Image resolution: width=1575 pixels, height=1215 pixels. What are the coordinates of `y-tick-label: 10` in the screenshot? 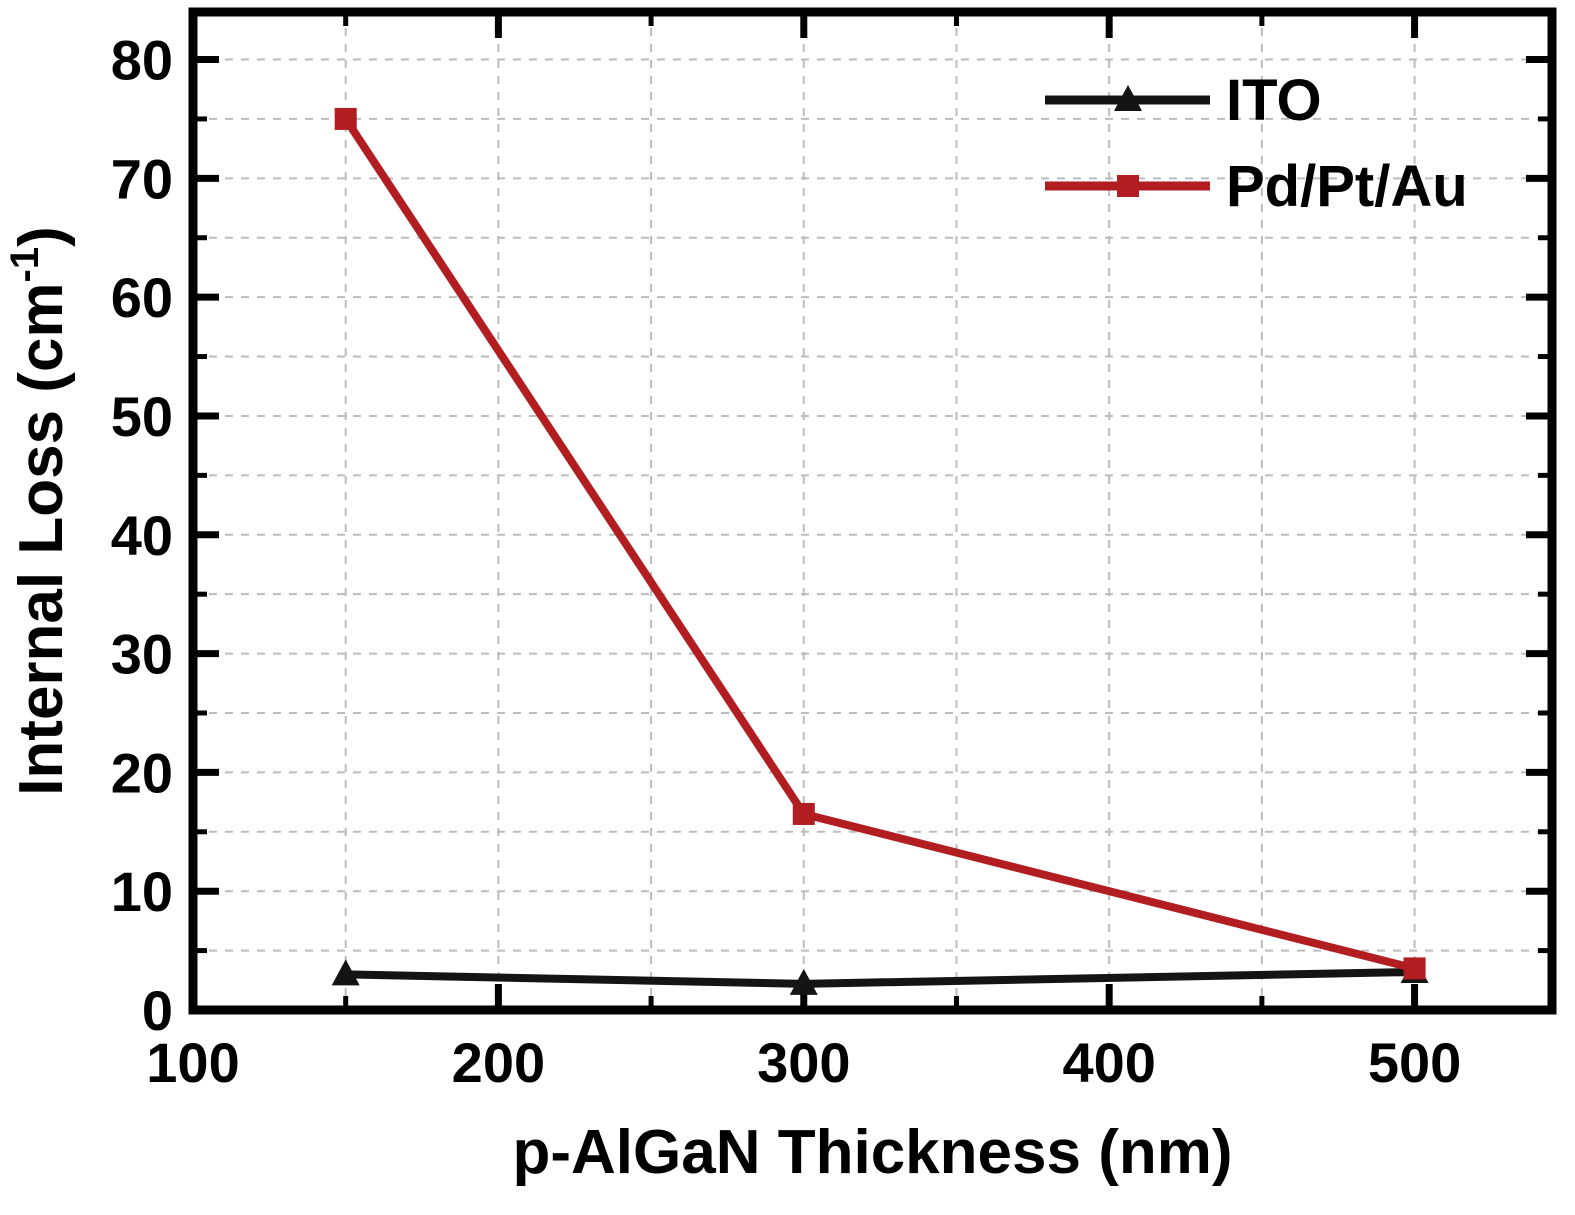 It's located at (142, 891).